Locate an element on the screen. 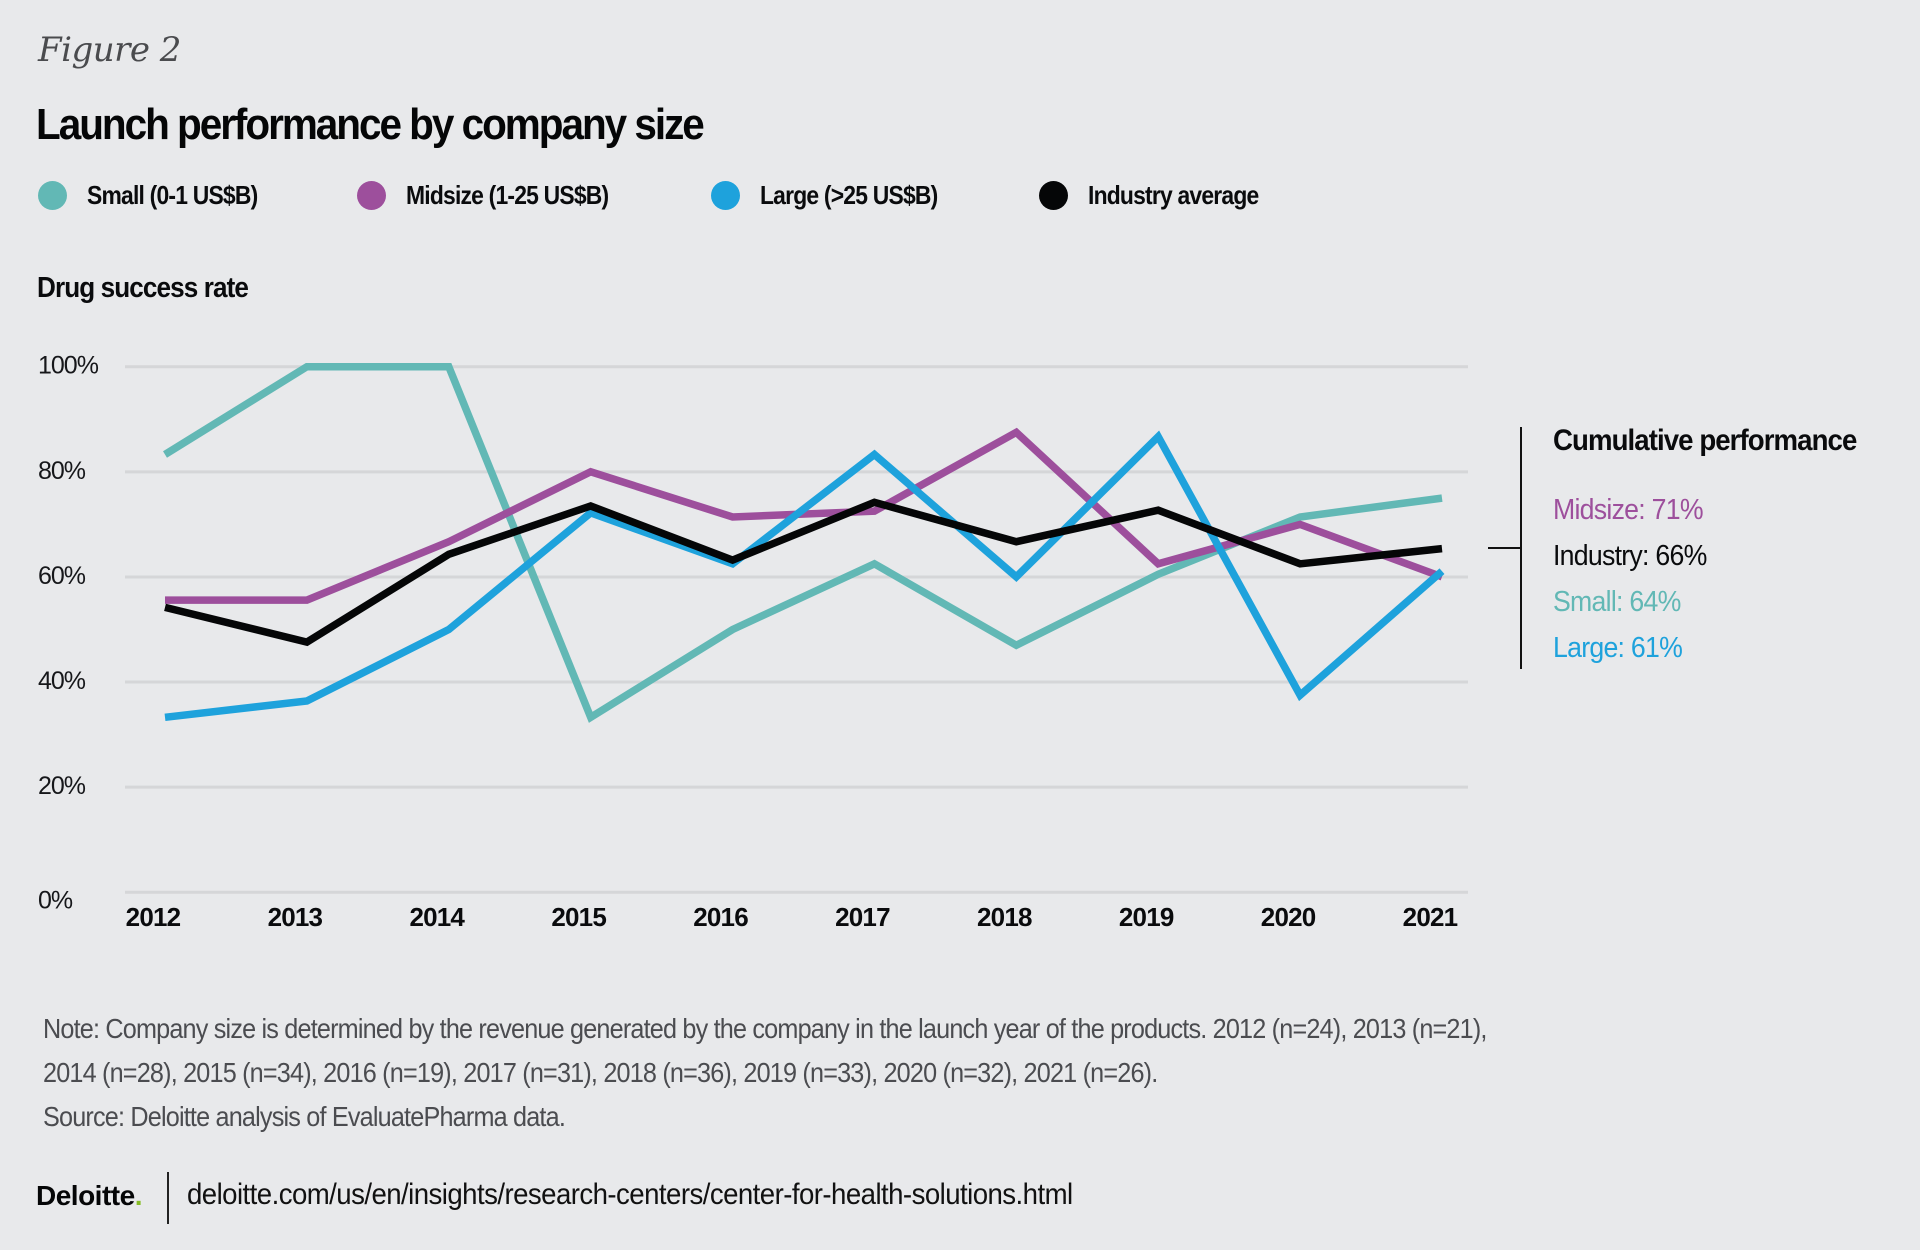 This screenshot has width=1920, height=1250. legend-item-large: Large (>25 US$B) is located at coordinates (836, 195).